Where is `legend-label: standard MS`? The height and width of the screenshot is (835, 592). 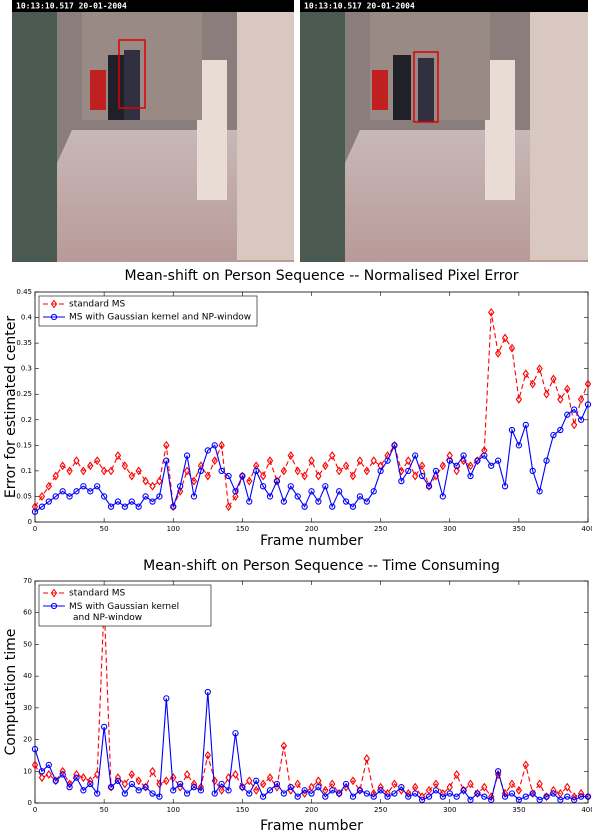 legend-label: standard MS is located at coordinates (97, 594).